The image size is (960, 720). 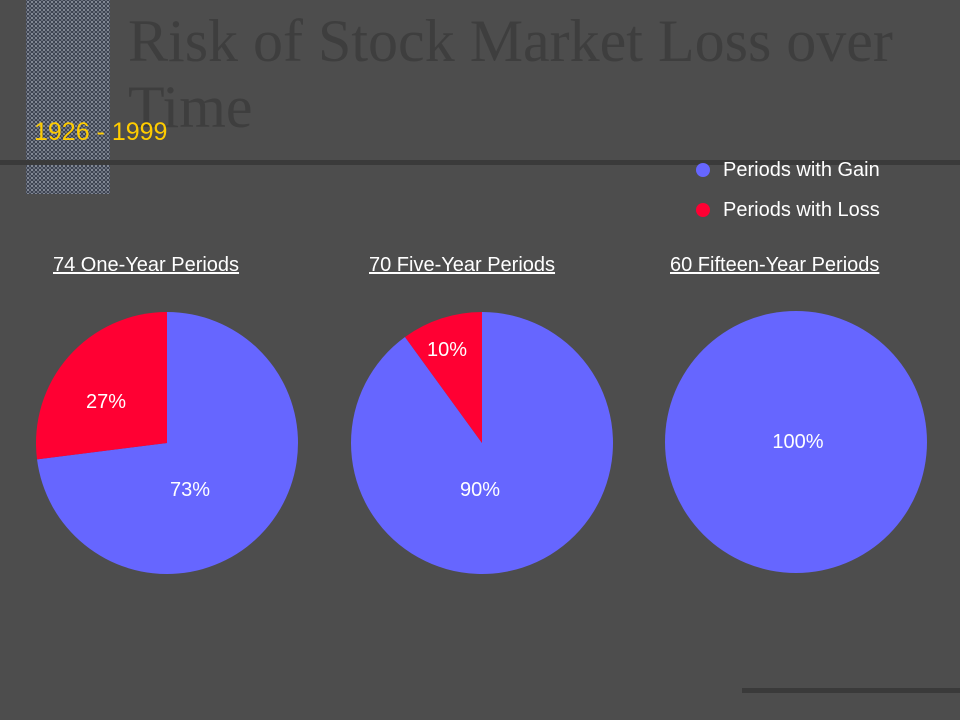 I want to click on pie-1-slice-gain, so click(x=481, y=443).